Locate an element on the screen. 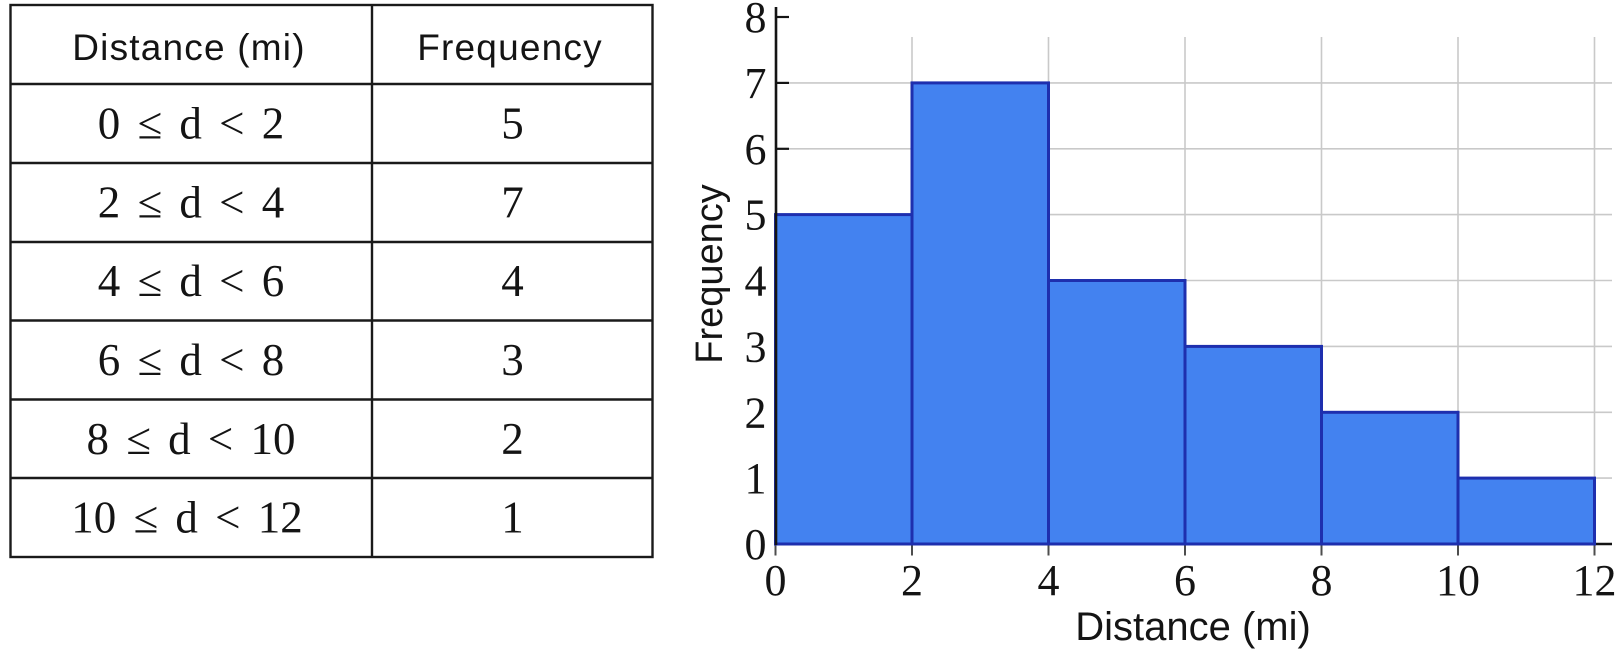  svg-text: 0 ≤ d < 2 is located at coordinates (191, 124).